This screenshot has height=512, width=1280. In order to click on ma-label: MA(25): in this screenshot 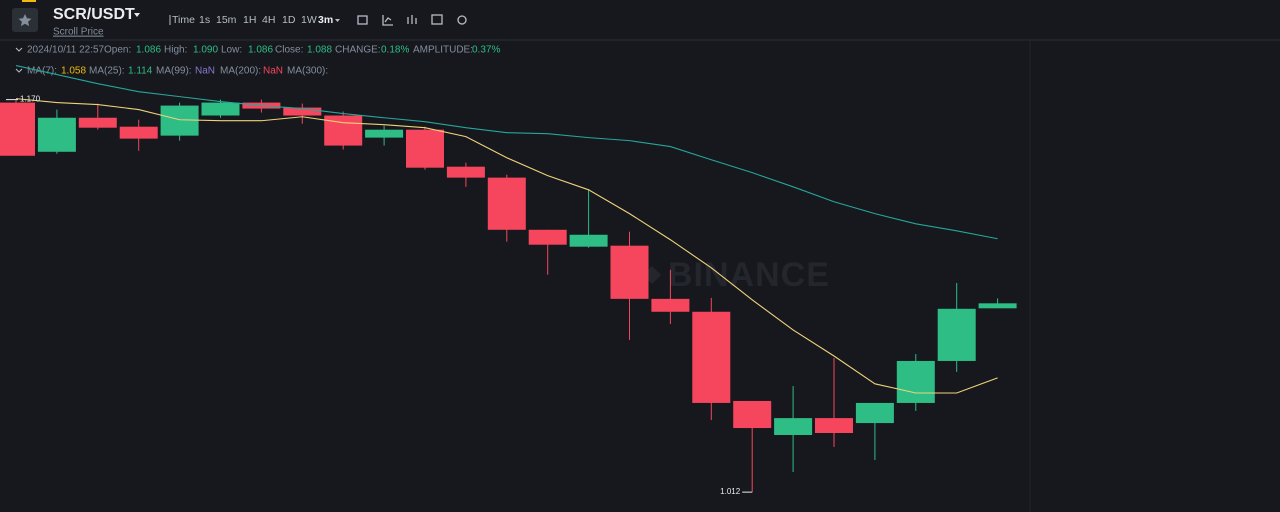, I will do `click(107, 71)`.